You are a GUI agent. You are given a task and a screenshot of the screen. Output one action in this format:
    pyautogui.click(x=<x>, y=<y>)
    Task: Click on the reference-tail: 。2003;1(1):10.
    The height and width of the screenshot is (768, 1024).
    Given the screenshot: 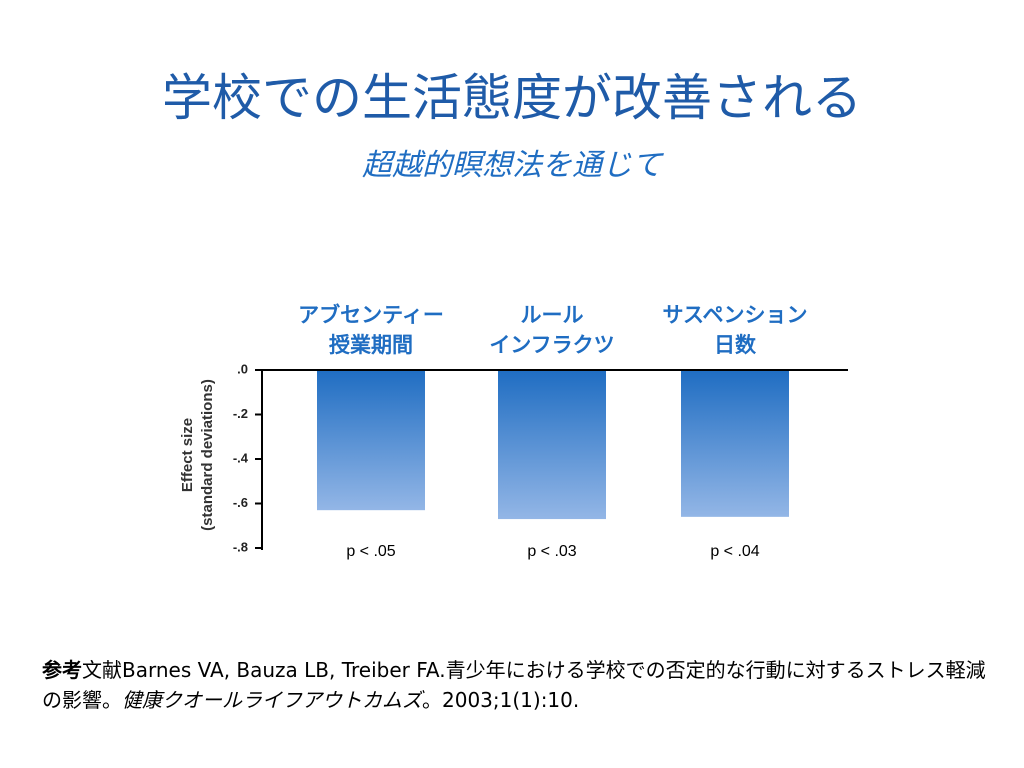 What is the action you would take?
    pyautogui.click(x=501, y=700)
    